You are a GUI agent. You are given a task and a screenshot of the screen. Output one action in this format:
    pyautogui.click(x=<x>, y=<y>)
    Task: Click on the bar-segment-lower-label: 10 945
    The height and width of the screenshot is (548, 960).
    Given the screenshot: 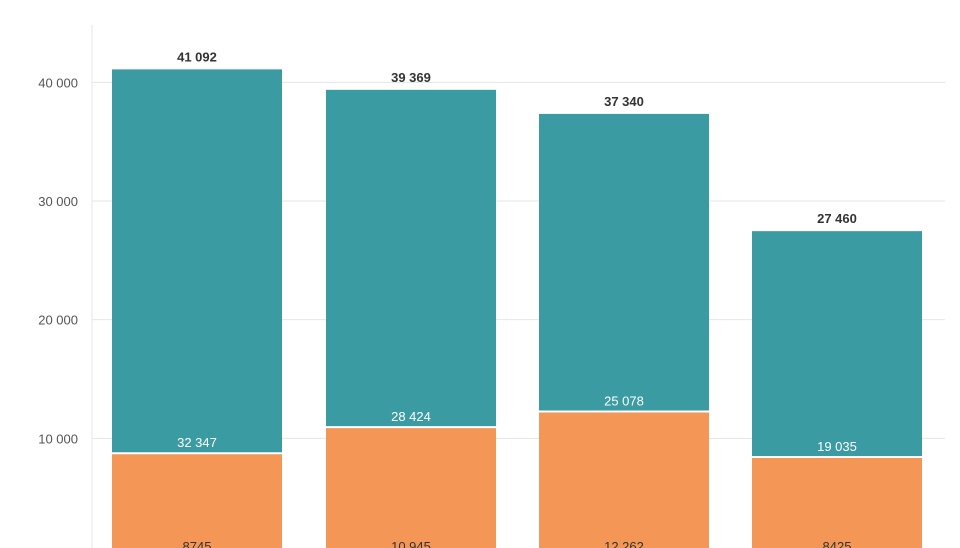 What is the action you would take?
    pyautogui.click(x=411, y=543)
    